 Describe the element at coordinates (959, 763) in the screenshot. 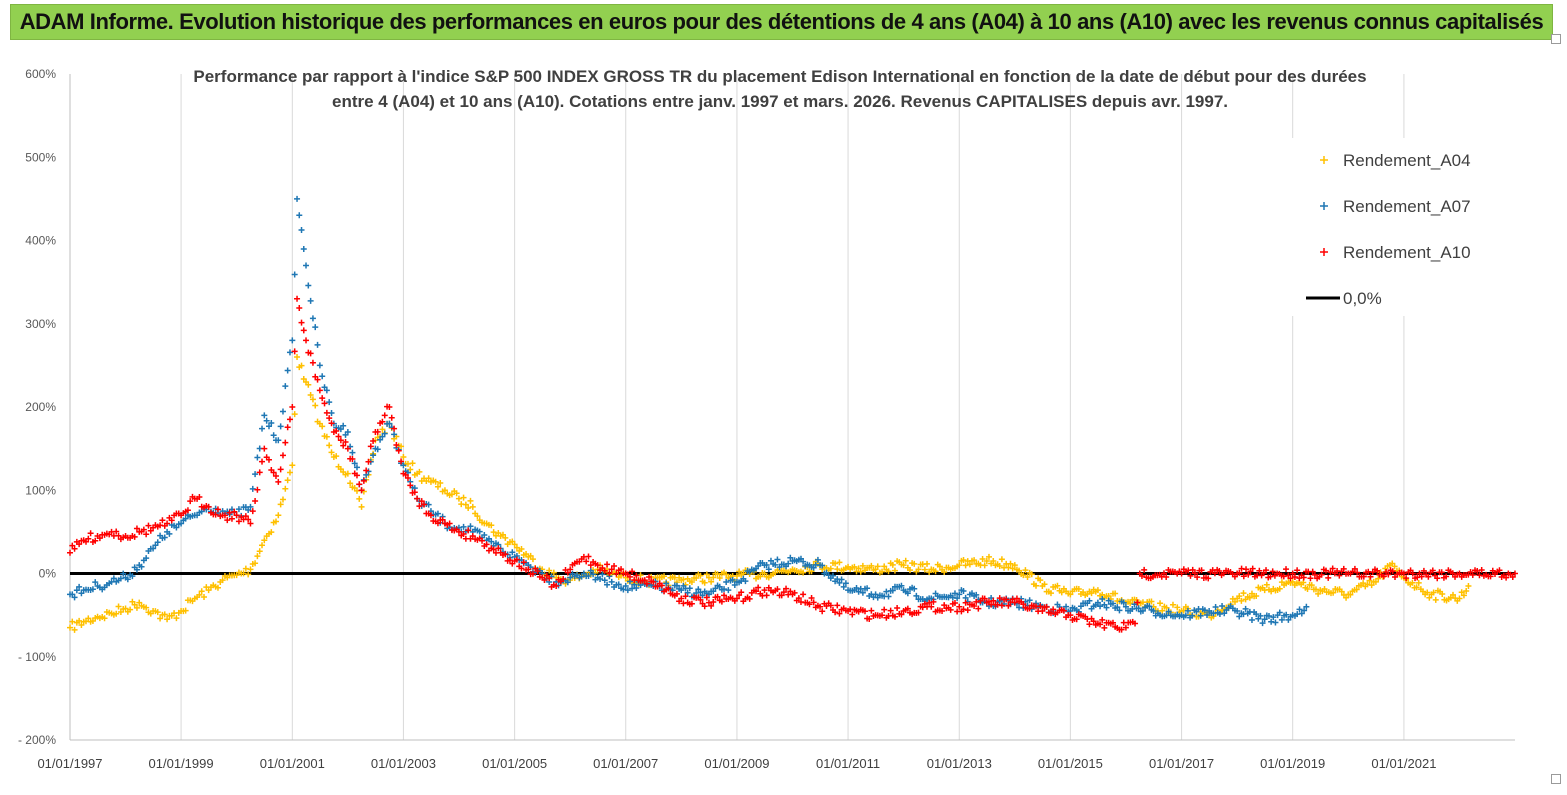

I see `x-tick-label: 01/01/2013` at that location.